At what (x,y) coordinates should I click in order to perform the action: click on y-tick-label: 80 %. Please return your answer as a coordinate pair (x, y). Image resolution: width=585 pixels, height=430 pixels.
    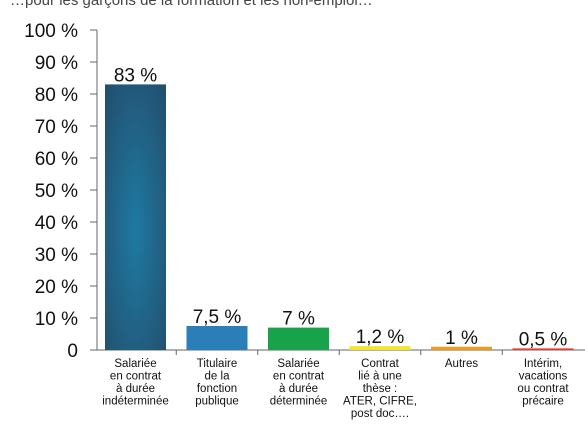
    Looking at the image, I should click on (56, 95).